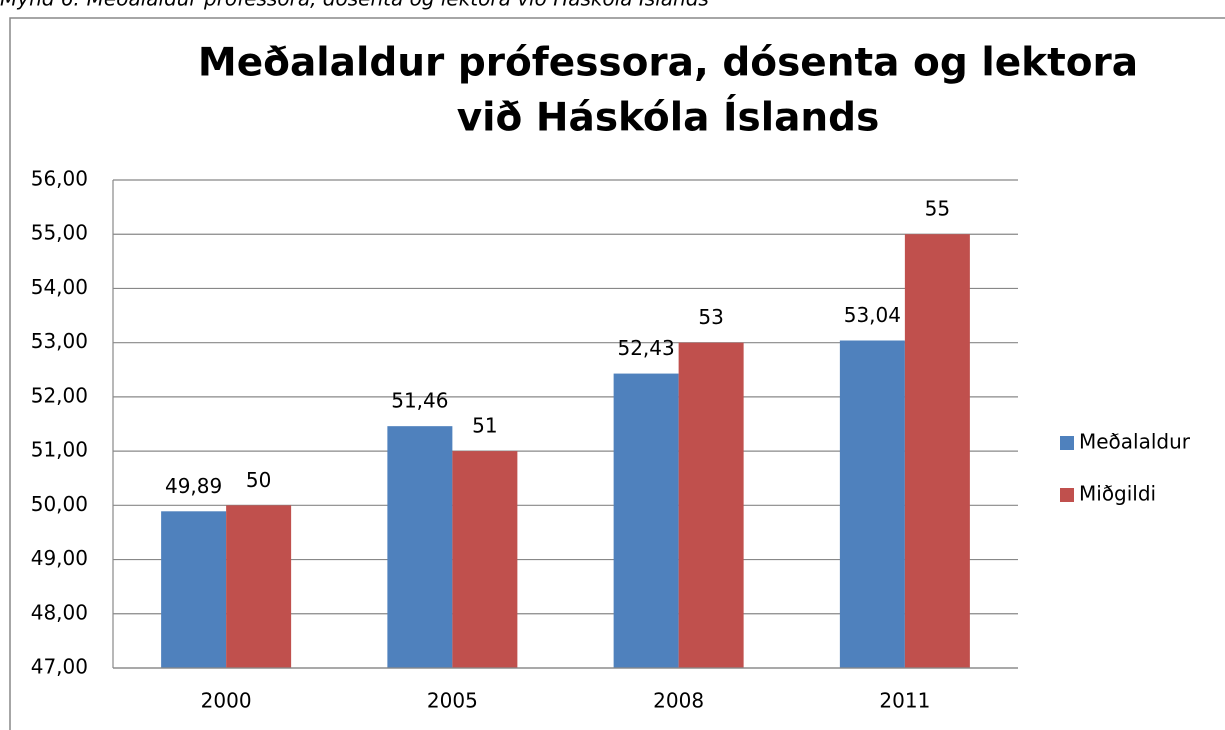 This screenshot has width=1225, height=730. Describe the element at coordinates (904, 701) in the screenshot. I see `x-tick-label: 2011` at that location.